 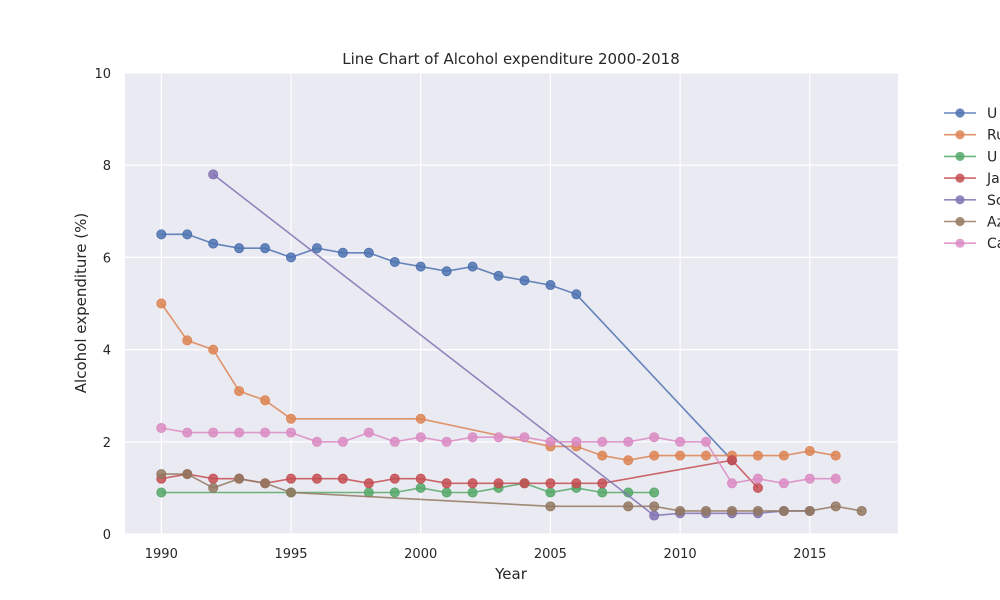 What do you see at coordinates (107, 535) in the screenshot?
I see `y-tick-label: 0` at bounding box center [107, 535].